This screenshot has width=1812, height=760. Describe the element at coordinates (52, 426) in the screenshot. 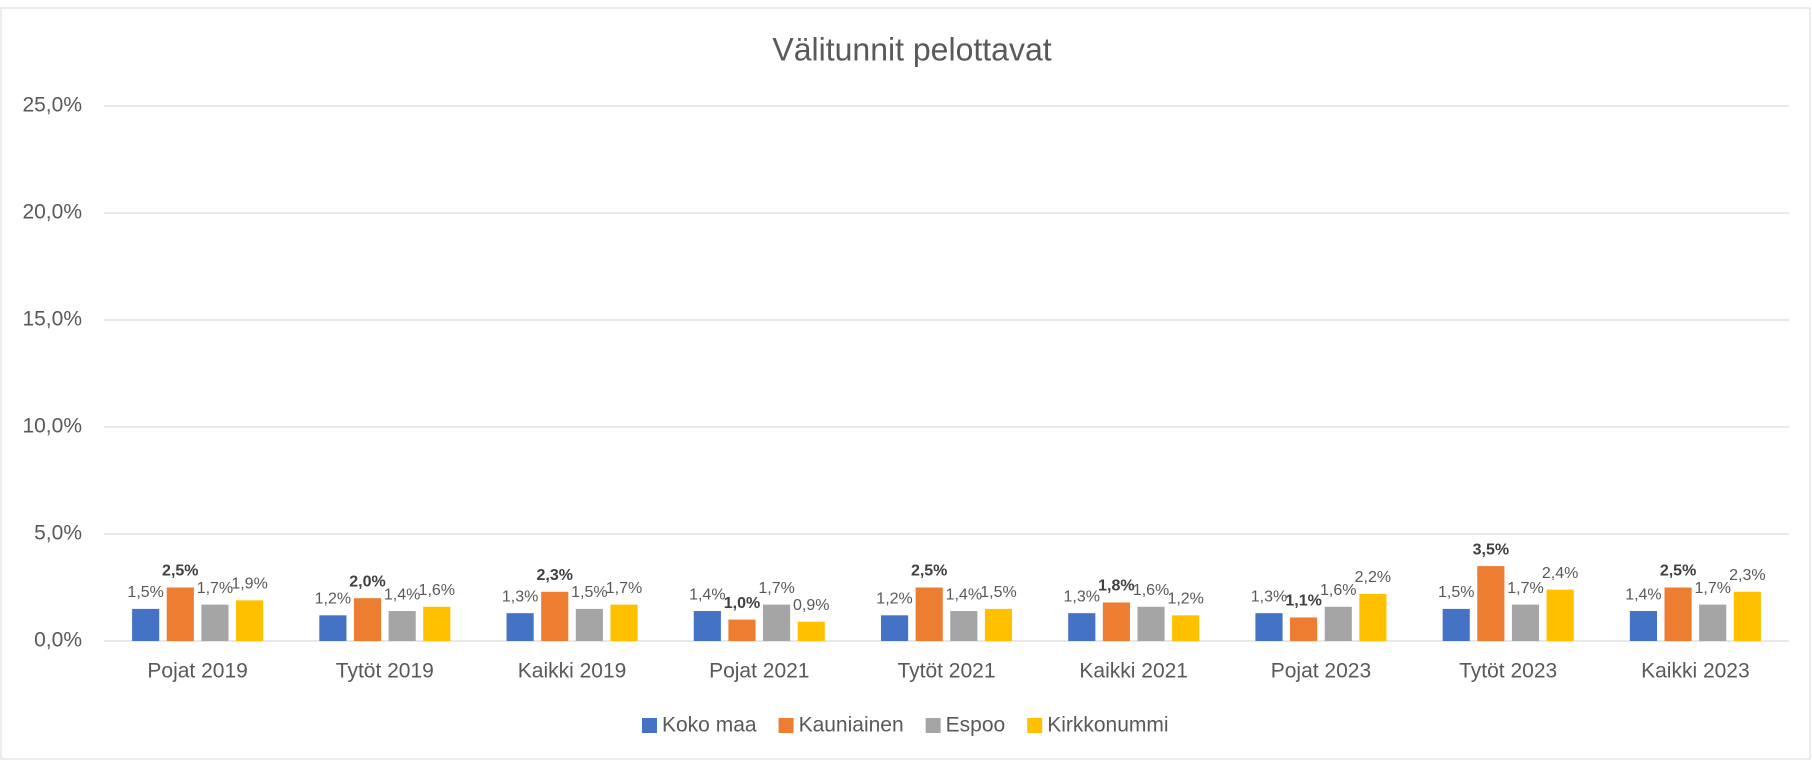

I see `y-tick-label: 10,0%` at that location.